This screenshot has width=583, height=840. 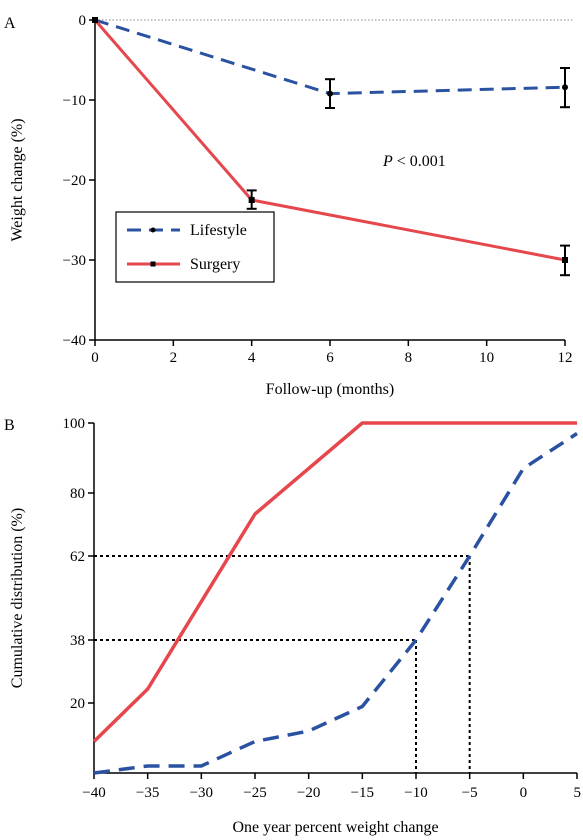 What do you see at coordinates (77, 704) in the screenshot?
I see `panel-b-y-tick-label: 20` at bounding box center [77, 704].